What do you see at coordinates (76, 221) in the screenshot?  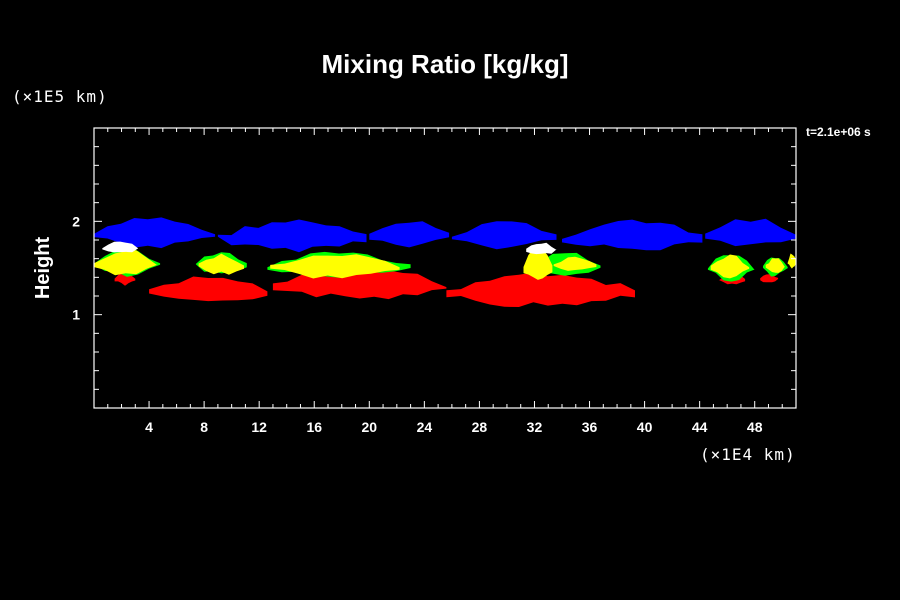 I see `y-tick-label: 2` at bounding box center [76, 221].